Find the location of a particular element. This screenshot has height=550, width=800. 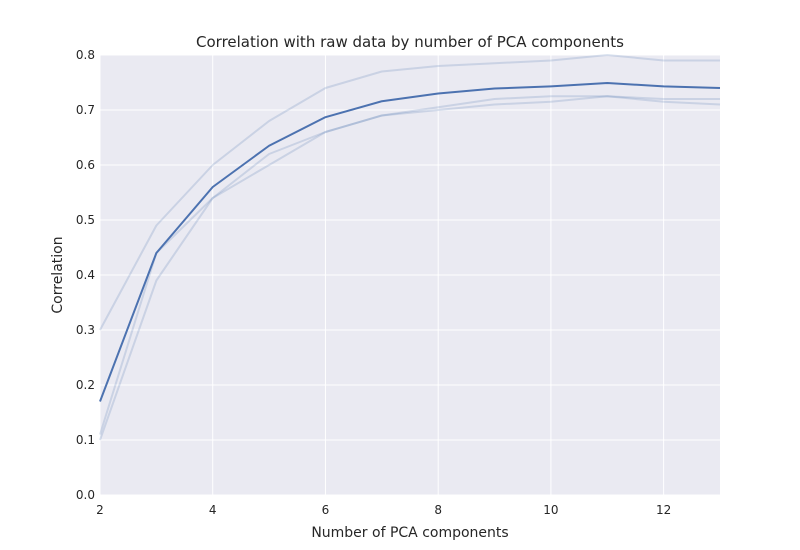

x-tick-label: 12 is located at coordinates (663, 510).